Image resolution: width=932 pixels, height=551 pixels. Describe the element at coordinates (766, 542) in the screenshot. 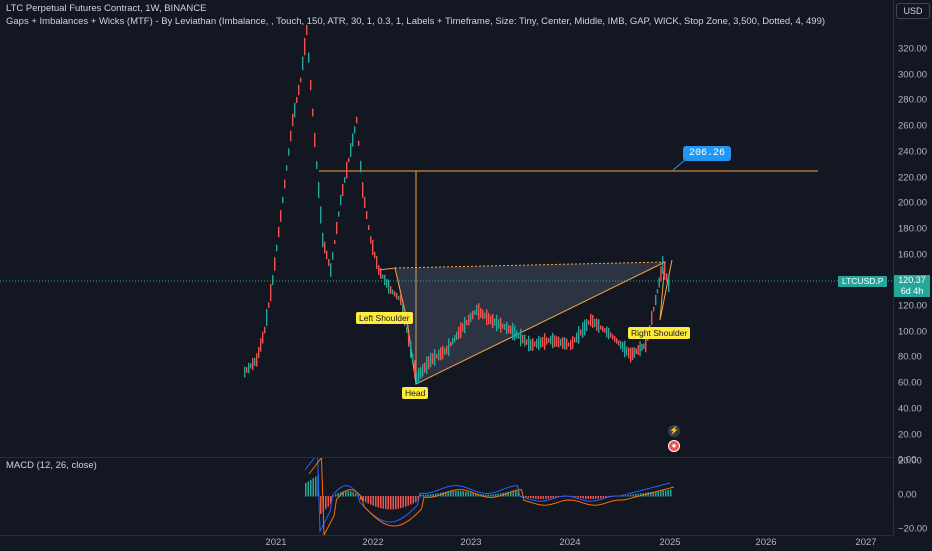

I see `time-tick: 2026` at that location.